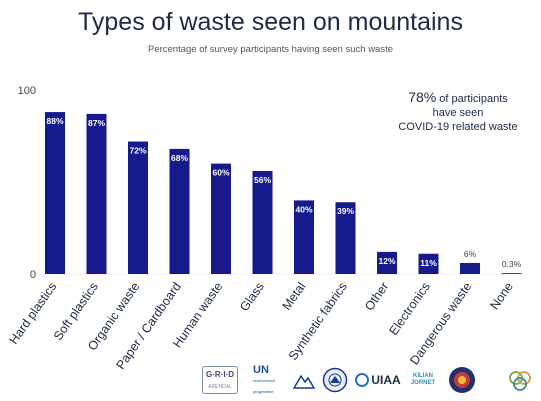 The image size is (541, 401). I want to click on mountain-icon, so click(304, 380).